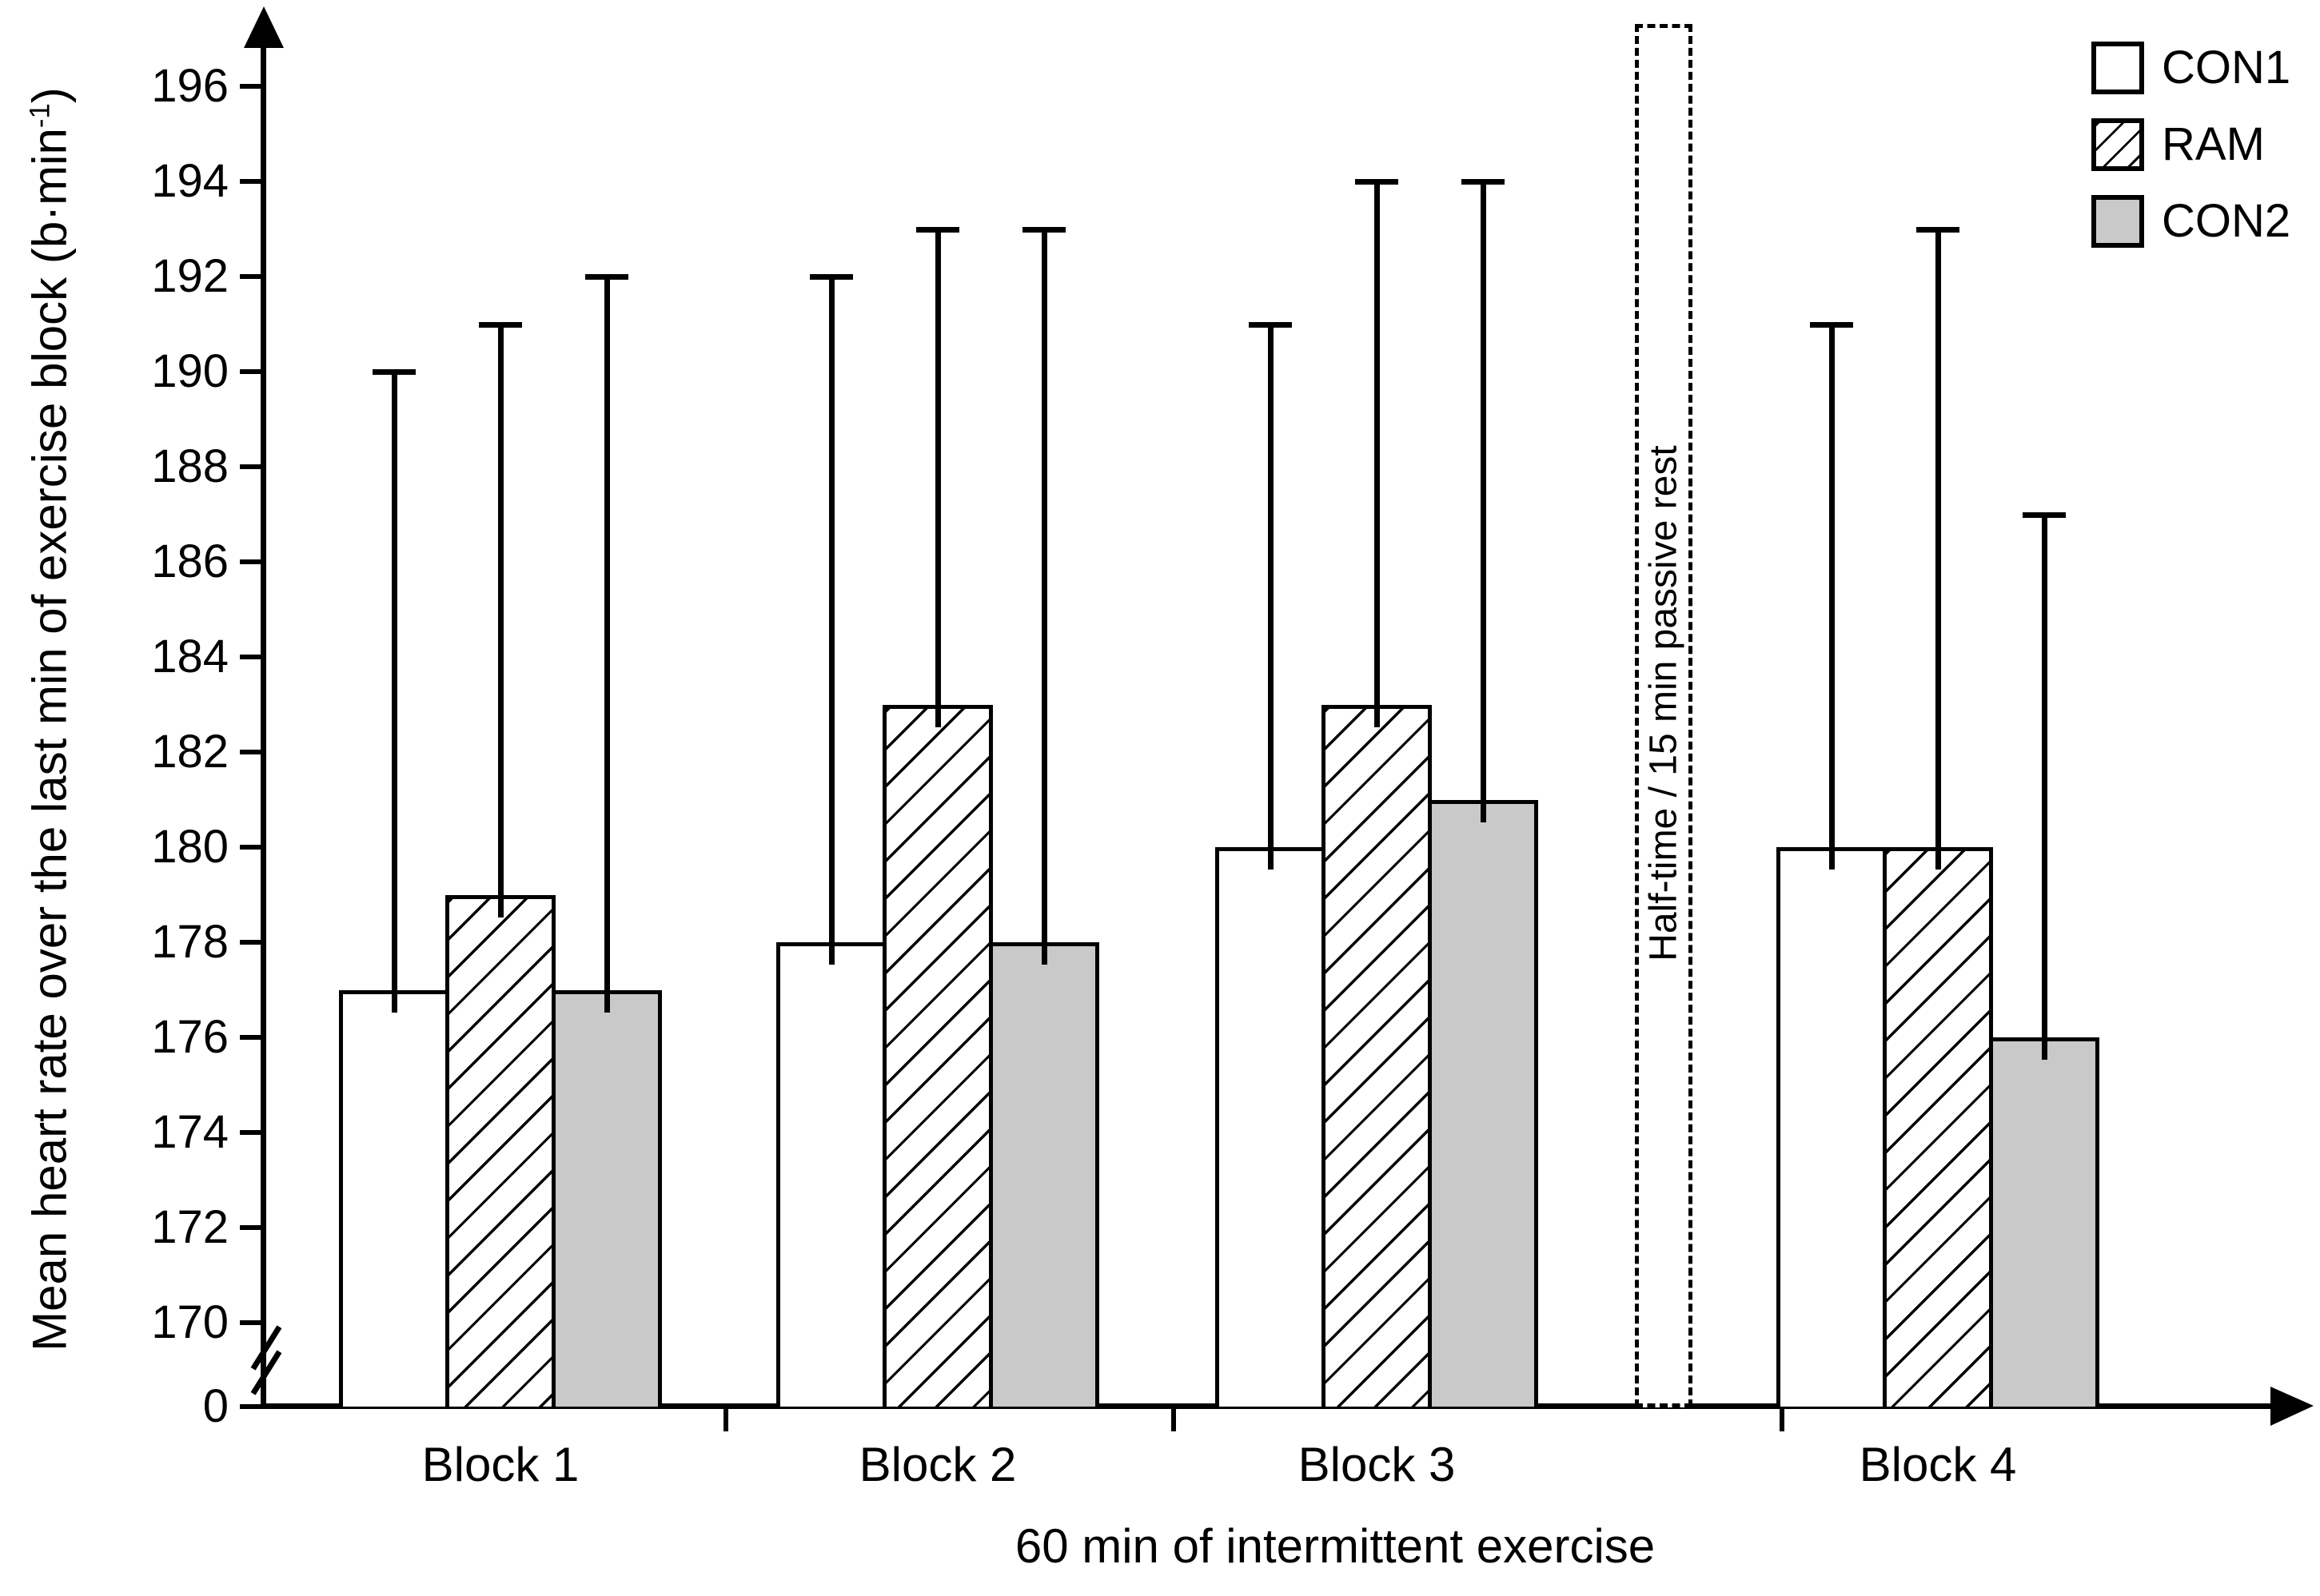  I want to click on error-bar-con2-block3, so click(1483, 501).